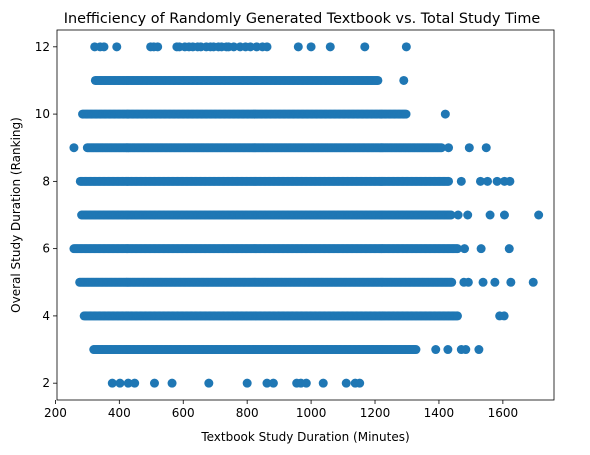 This screenshot has height=455, width=590. Describe the element at coordinates (55, 413) in the screenshot. I see `x-tick-label: 200` at that location.